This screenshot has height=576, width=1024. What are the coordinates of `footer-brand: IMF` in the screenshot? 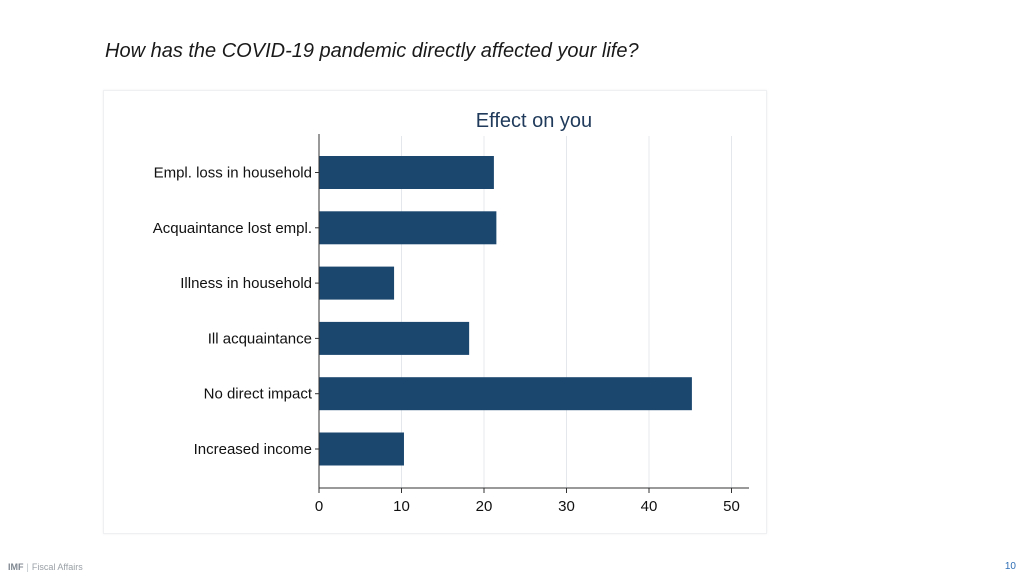 It's located at (16, 567).